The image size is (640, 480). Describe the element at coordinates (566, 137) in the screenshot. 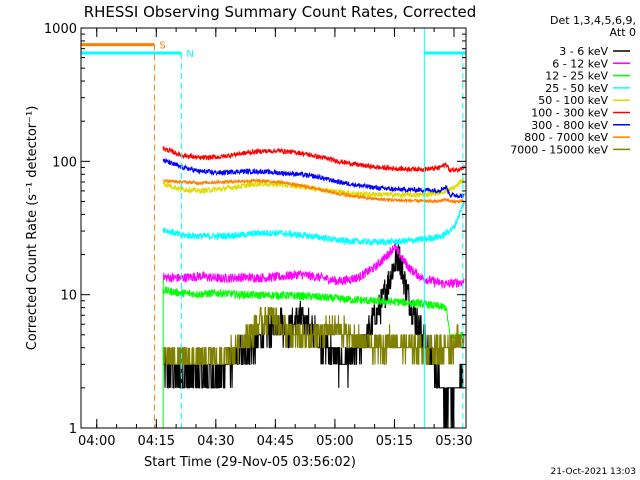

I see `legend-label-7: 800 - 7000 keV` at that location.